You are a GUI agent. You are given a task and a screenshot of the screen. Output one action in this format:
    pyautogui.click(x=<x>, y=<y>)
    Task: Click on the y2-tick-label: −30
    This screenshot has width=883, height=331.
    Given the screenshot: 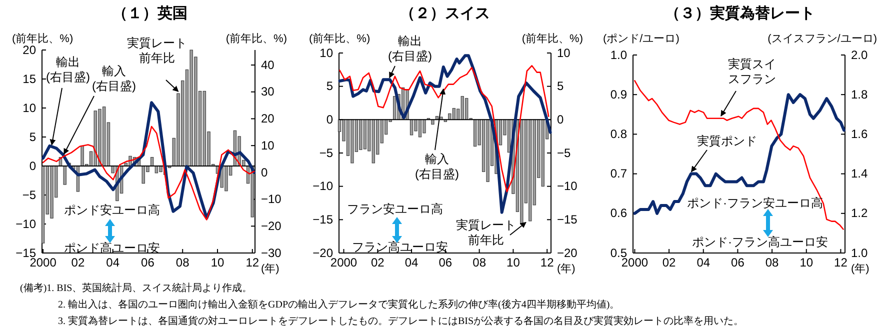 What is the action you would take?
    pyautogui.click(x=271, y=253)
    